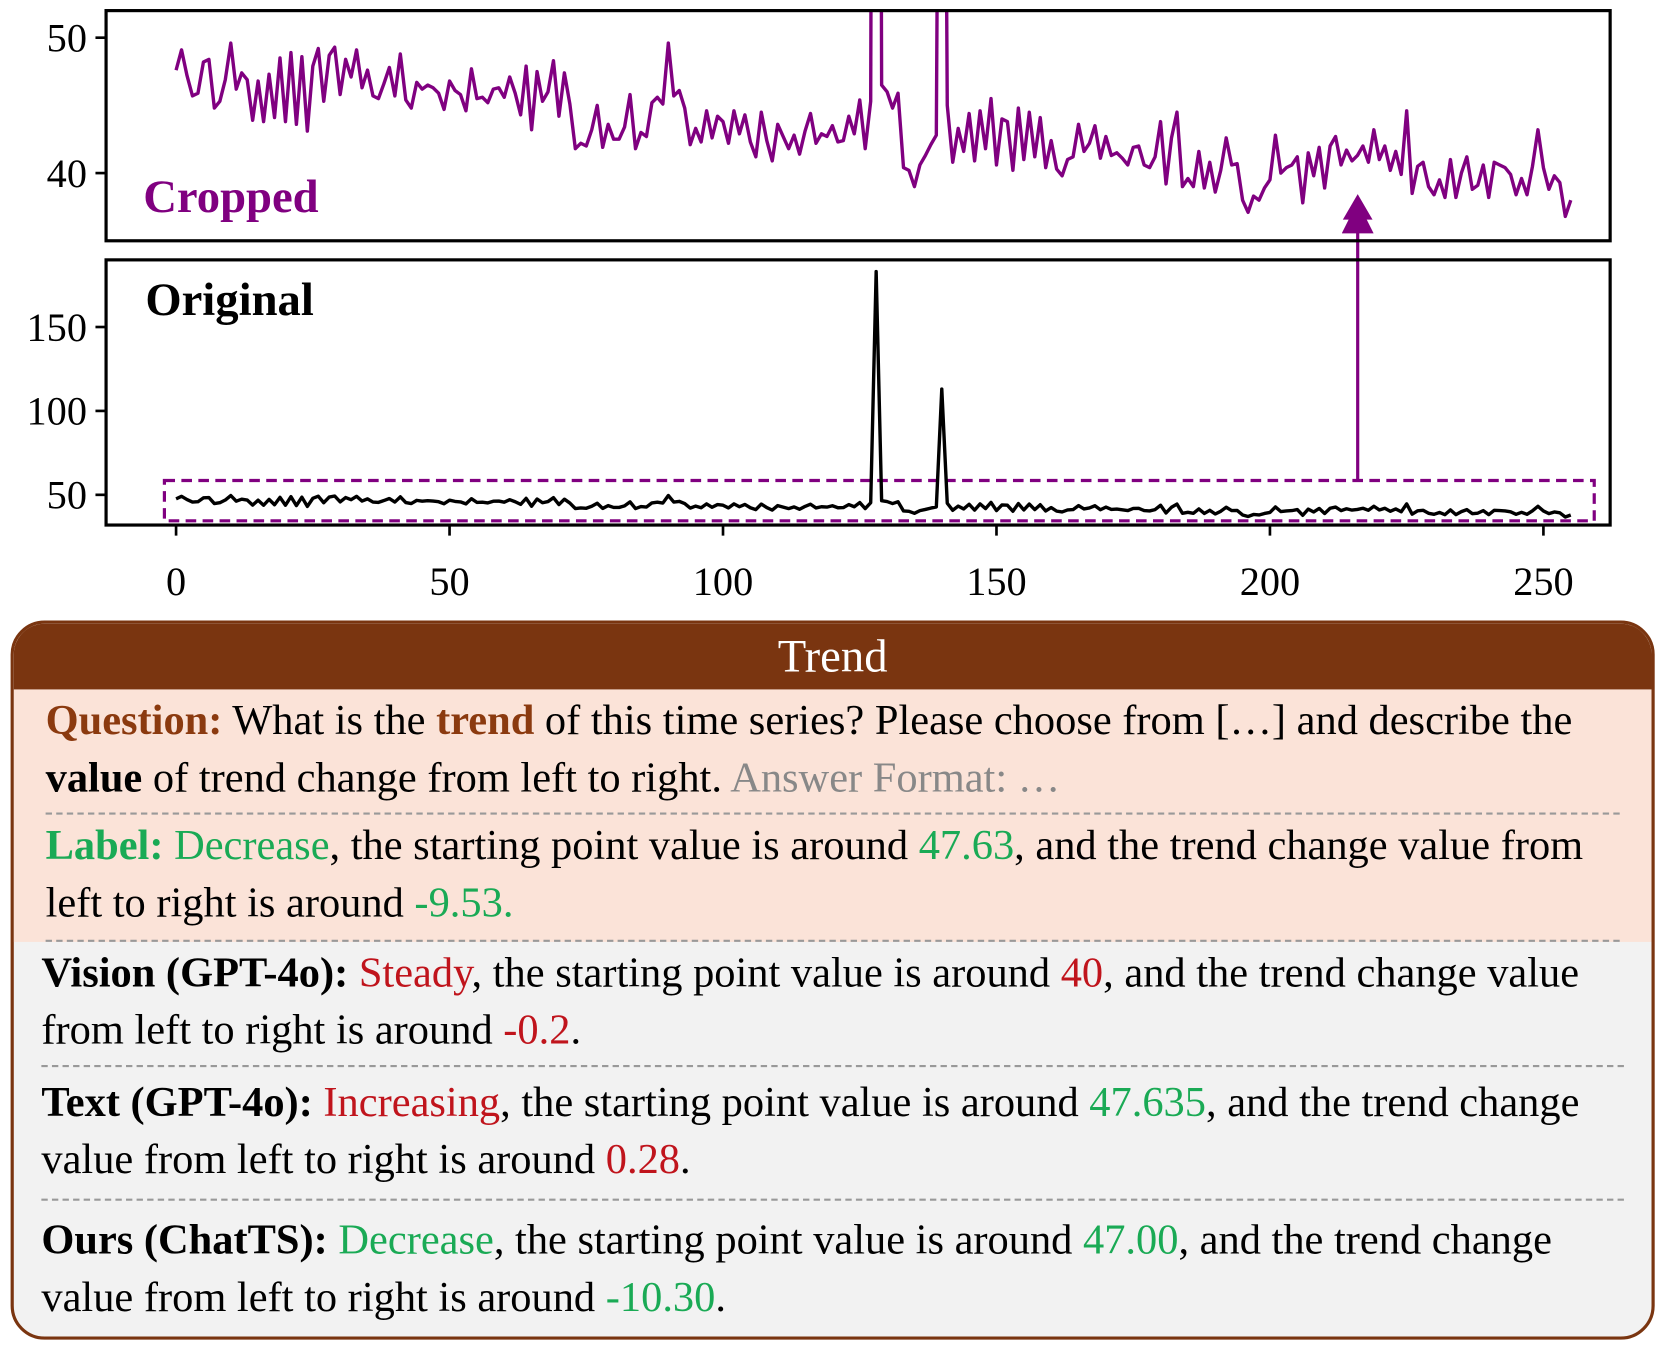 The image size is (1661, 1347). What do you see at coordinates (184, 1239) in the screenshot?
I see `model: Ours (ChatTS):` at bounding box center [184, 1239].